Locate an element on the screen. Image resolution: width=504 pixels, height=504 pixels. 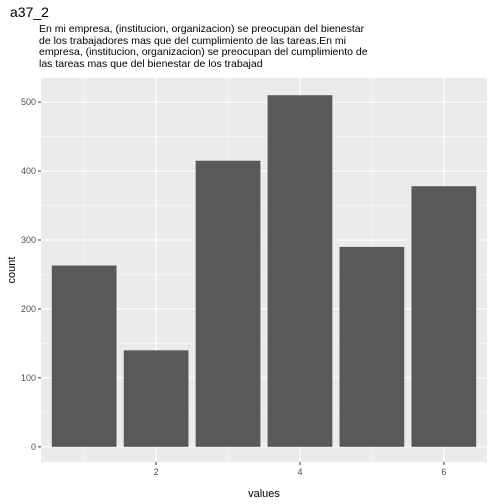
x-axis: 2 4 6 is located at coordinates (300, 469).